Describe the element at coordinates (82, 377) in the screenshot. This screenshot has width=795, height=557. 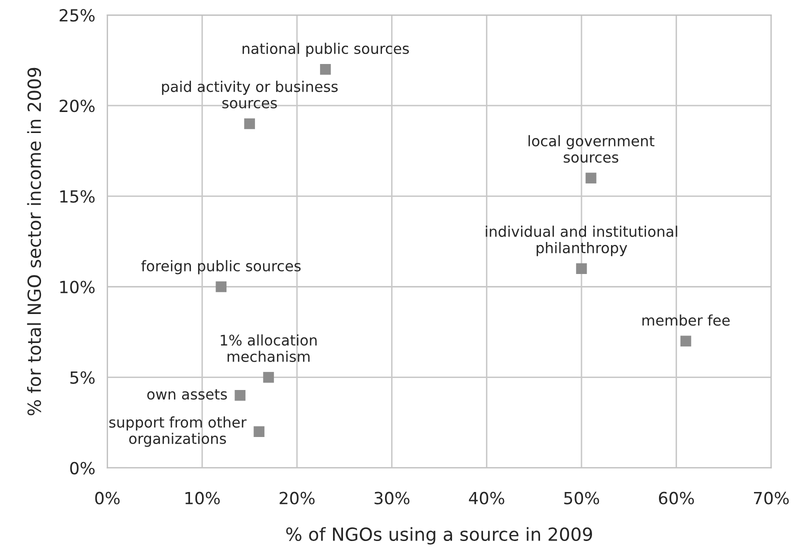
I see `y-tick-label: 5%` at that location.